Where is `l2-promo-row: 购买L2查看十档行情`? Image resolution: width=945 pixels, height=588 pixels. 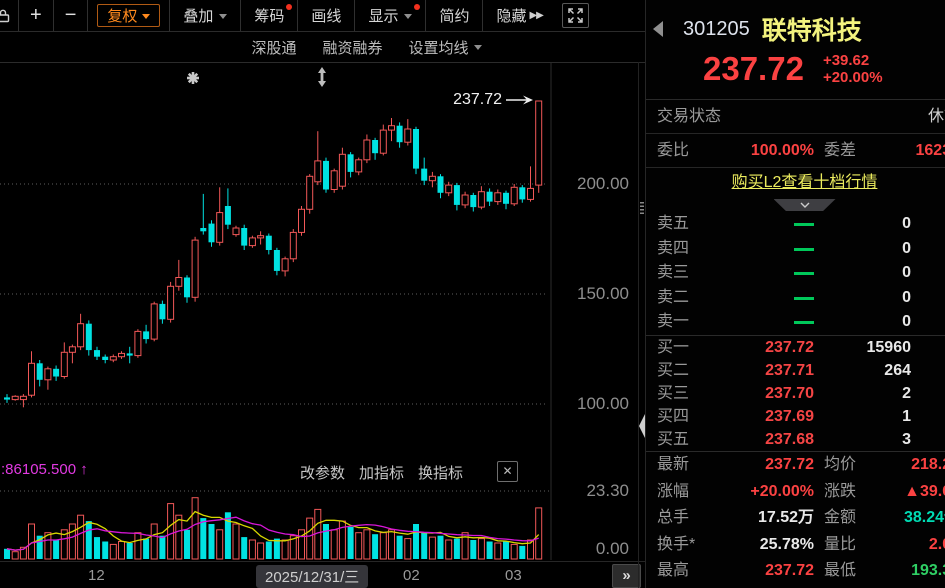
l2-promo-row: 购买L2查看十档行情 is located at coordinates (795, 183).